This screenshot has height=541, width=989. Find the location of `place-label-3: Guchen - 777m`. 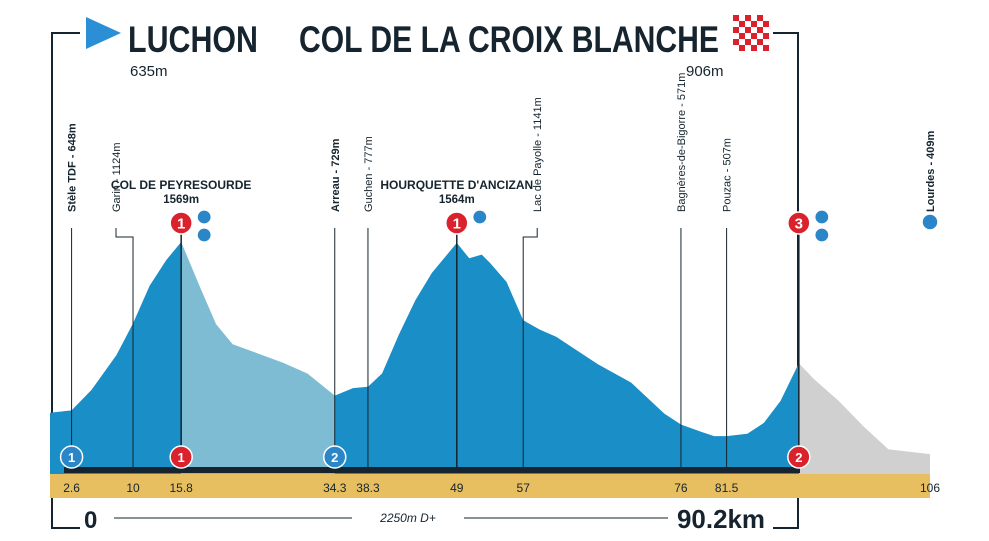

place-label-3: Guchen - 777m is located at coordinates (369, 174).